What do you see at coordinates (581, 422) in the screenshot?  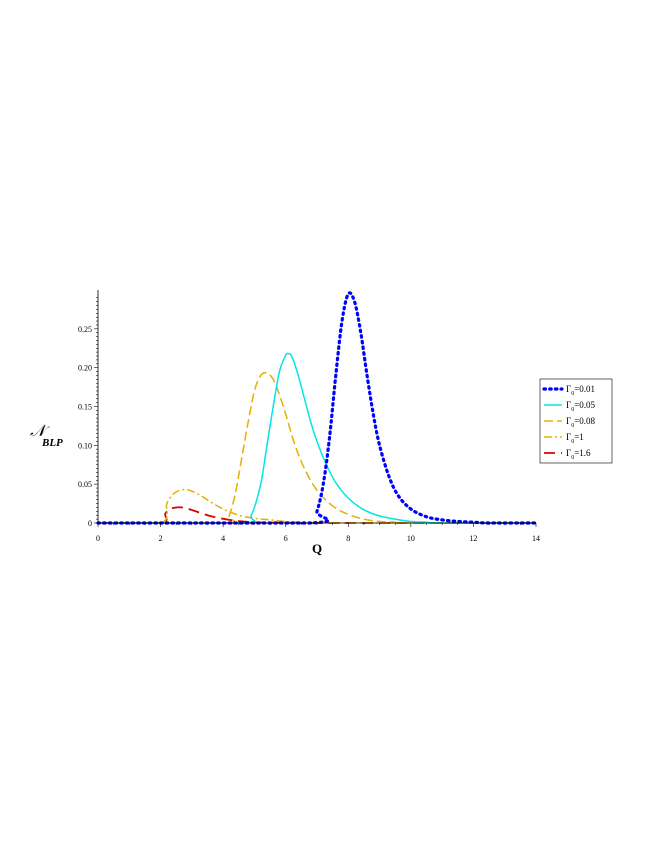 I see `legend-label: Γ0=0.08` at bounding box center [581, 422].